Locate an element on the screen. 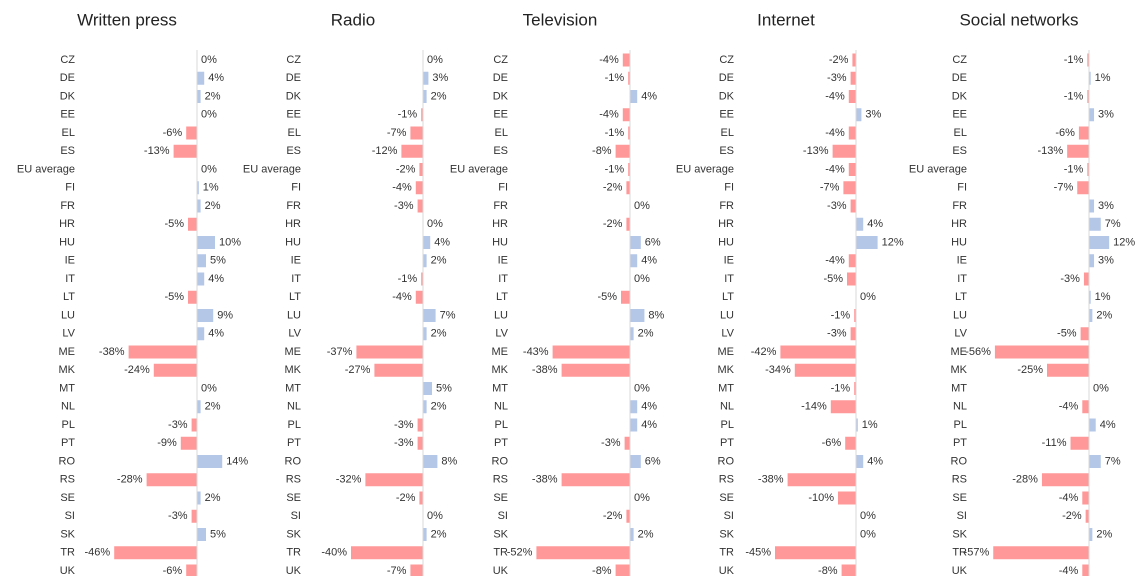  value-label: 12% is located at coordinates (1124, 242).